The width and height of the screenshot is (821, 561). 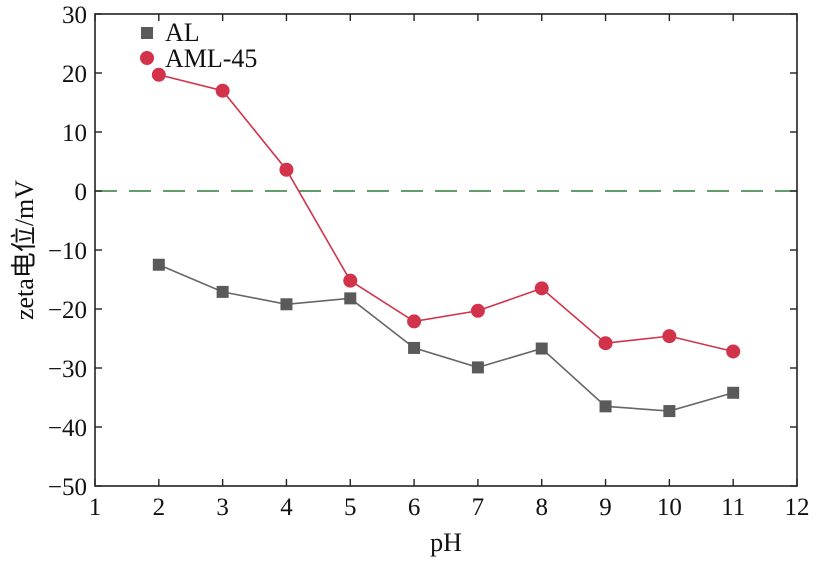 I want to click on y-tick-label: −40, so click(x=67, y=428).